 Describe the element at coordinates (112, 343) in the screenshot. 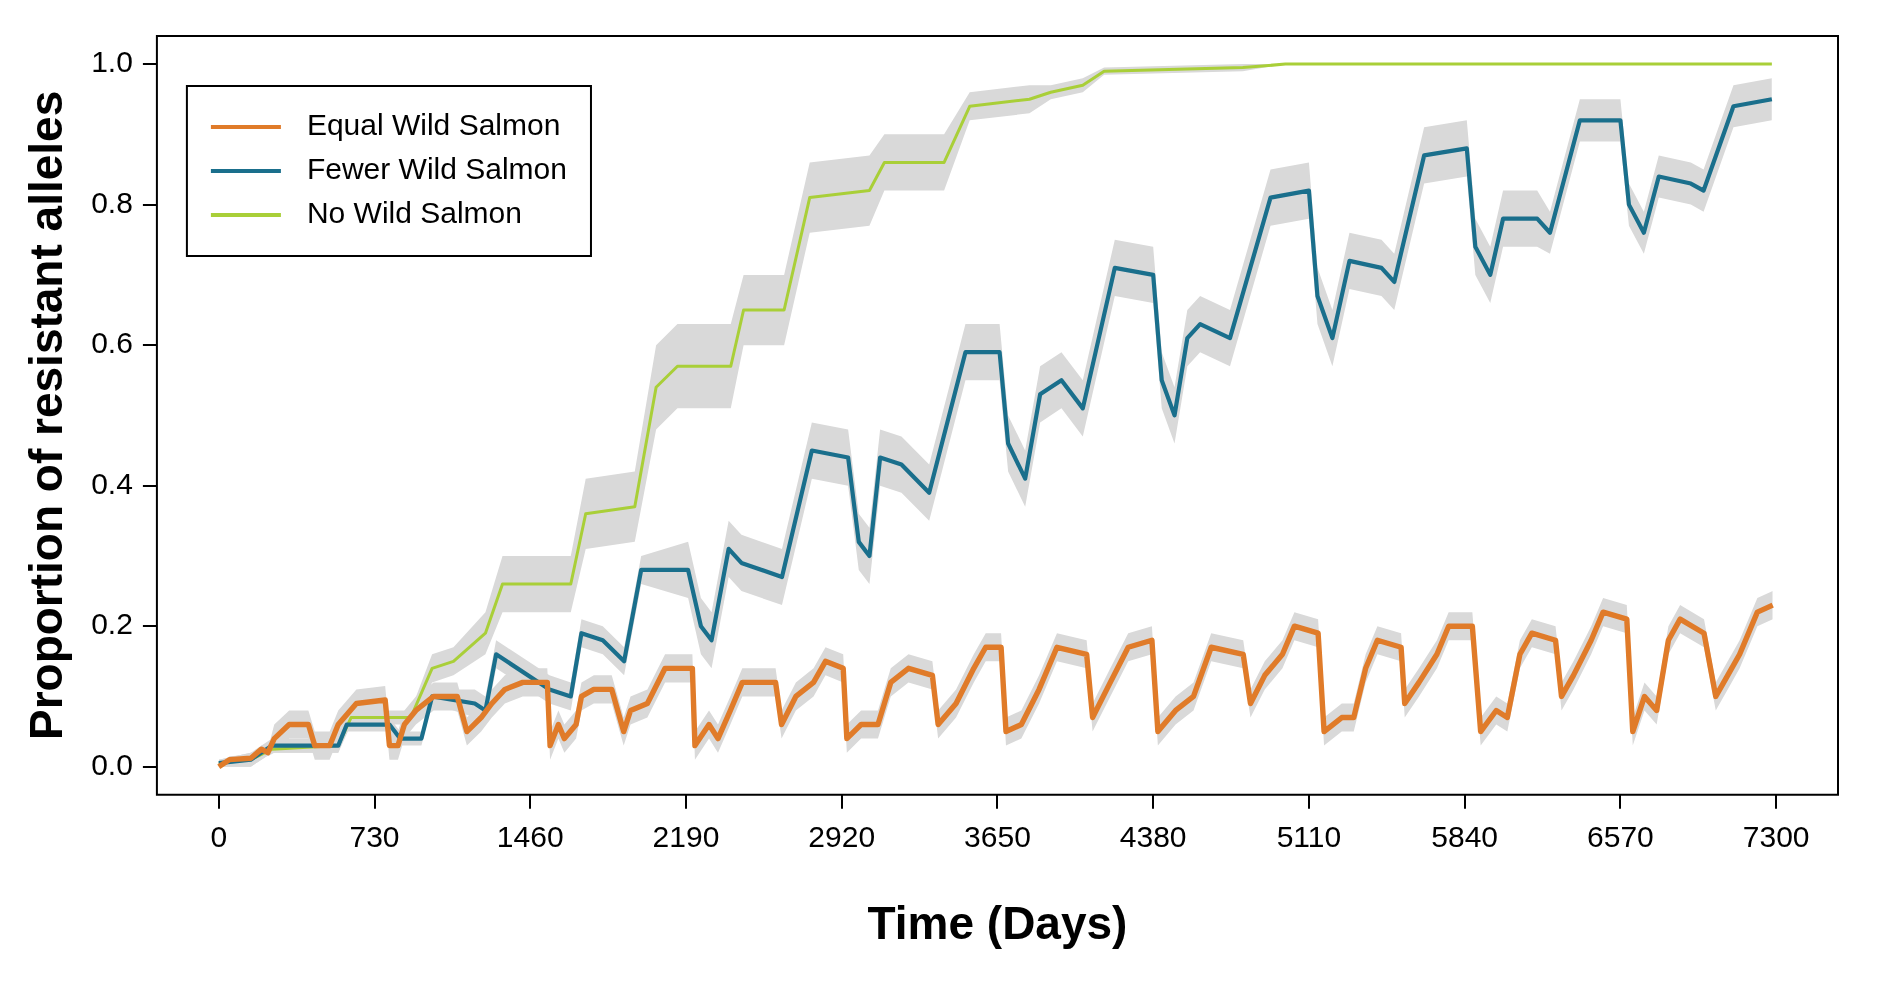

I see `y-tick-label: 0.6` at that location.